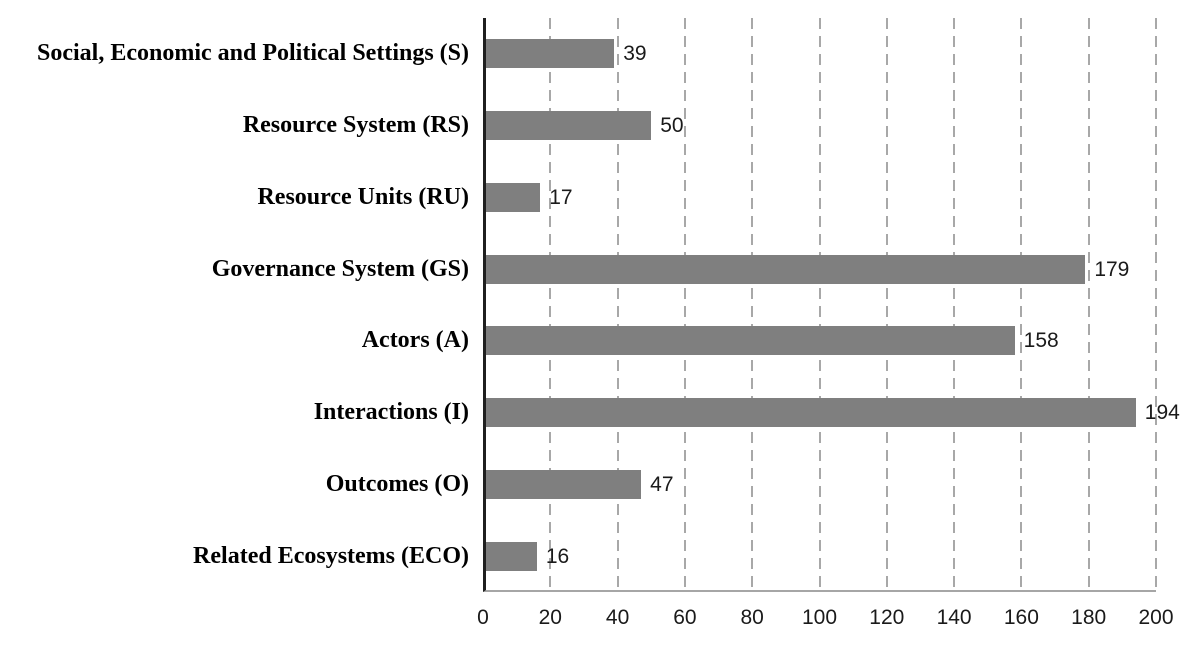  I want to click on value-label: 194, so click(1162, 413).